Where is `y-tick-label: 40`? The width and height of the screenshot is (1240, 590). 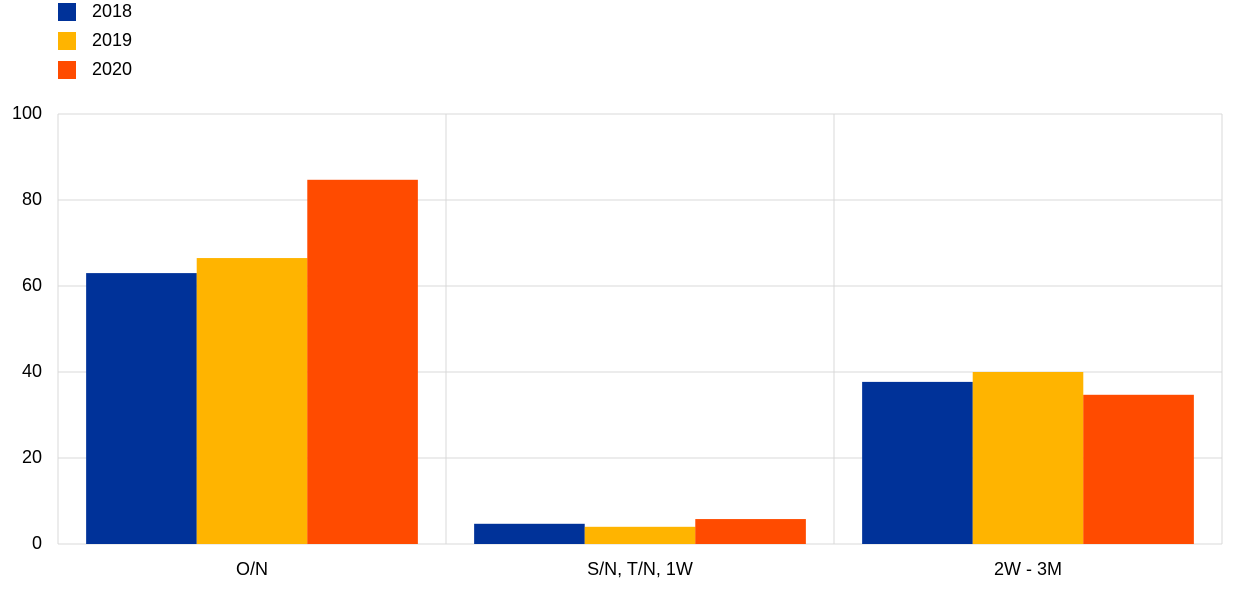
y-tick-label: 40 is located at coordinates (32, 371).